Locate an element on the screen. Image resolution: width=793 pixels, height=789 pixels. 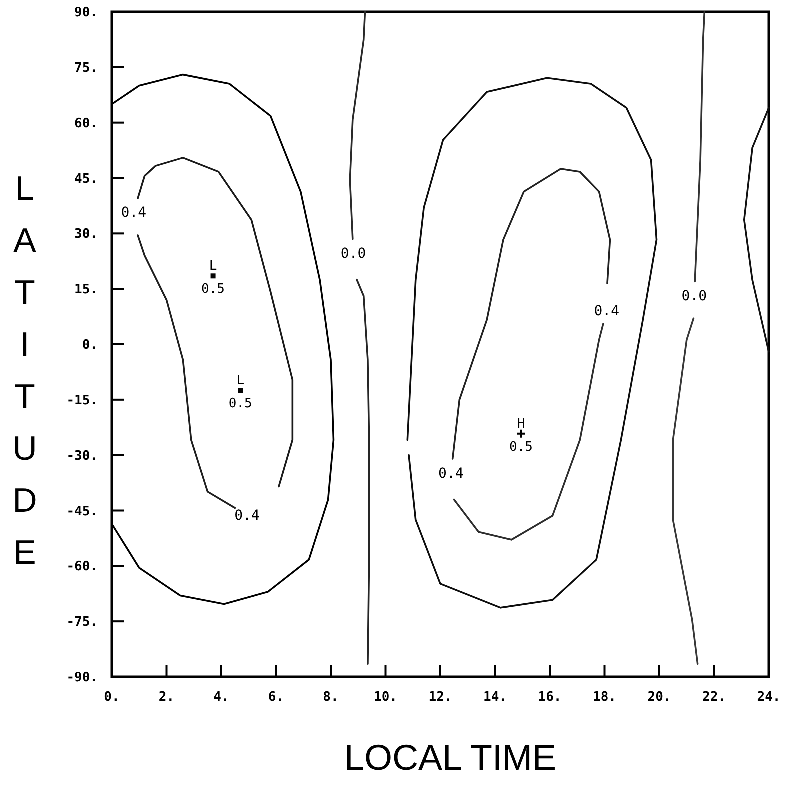
y-tick-label: 90. is located at coordinates (86, 13).